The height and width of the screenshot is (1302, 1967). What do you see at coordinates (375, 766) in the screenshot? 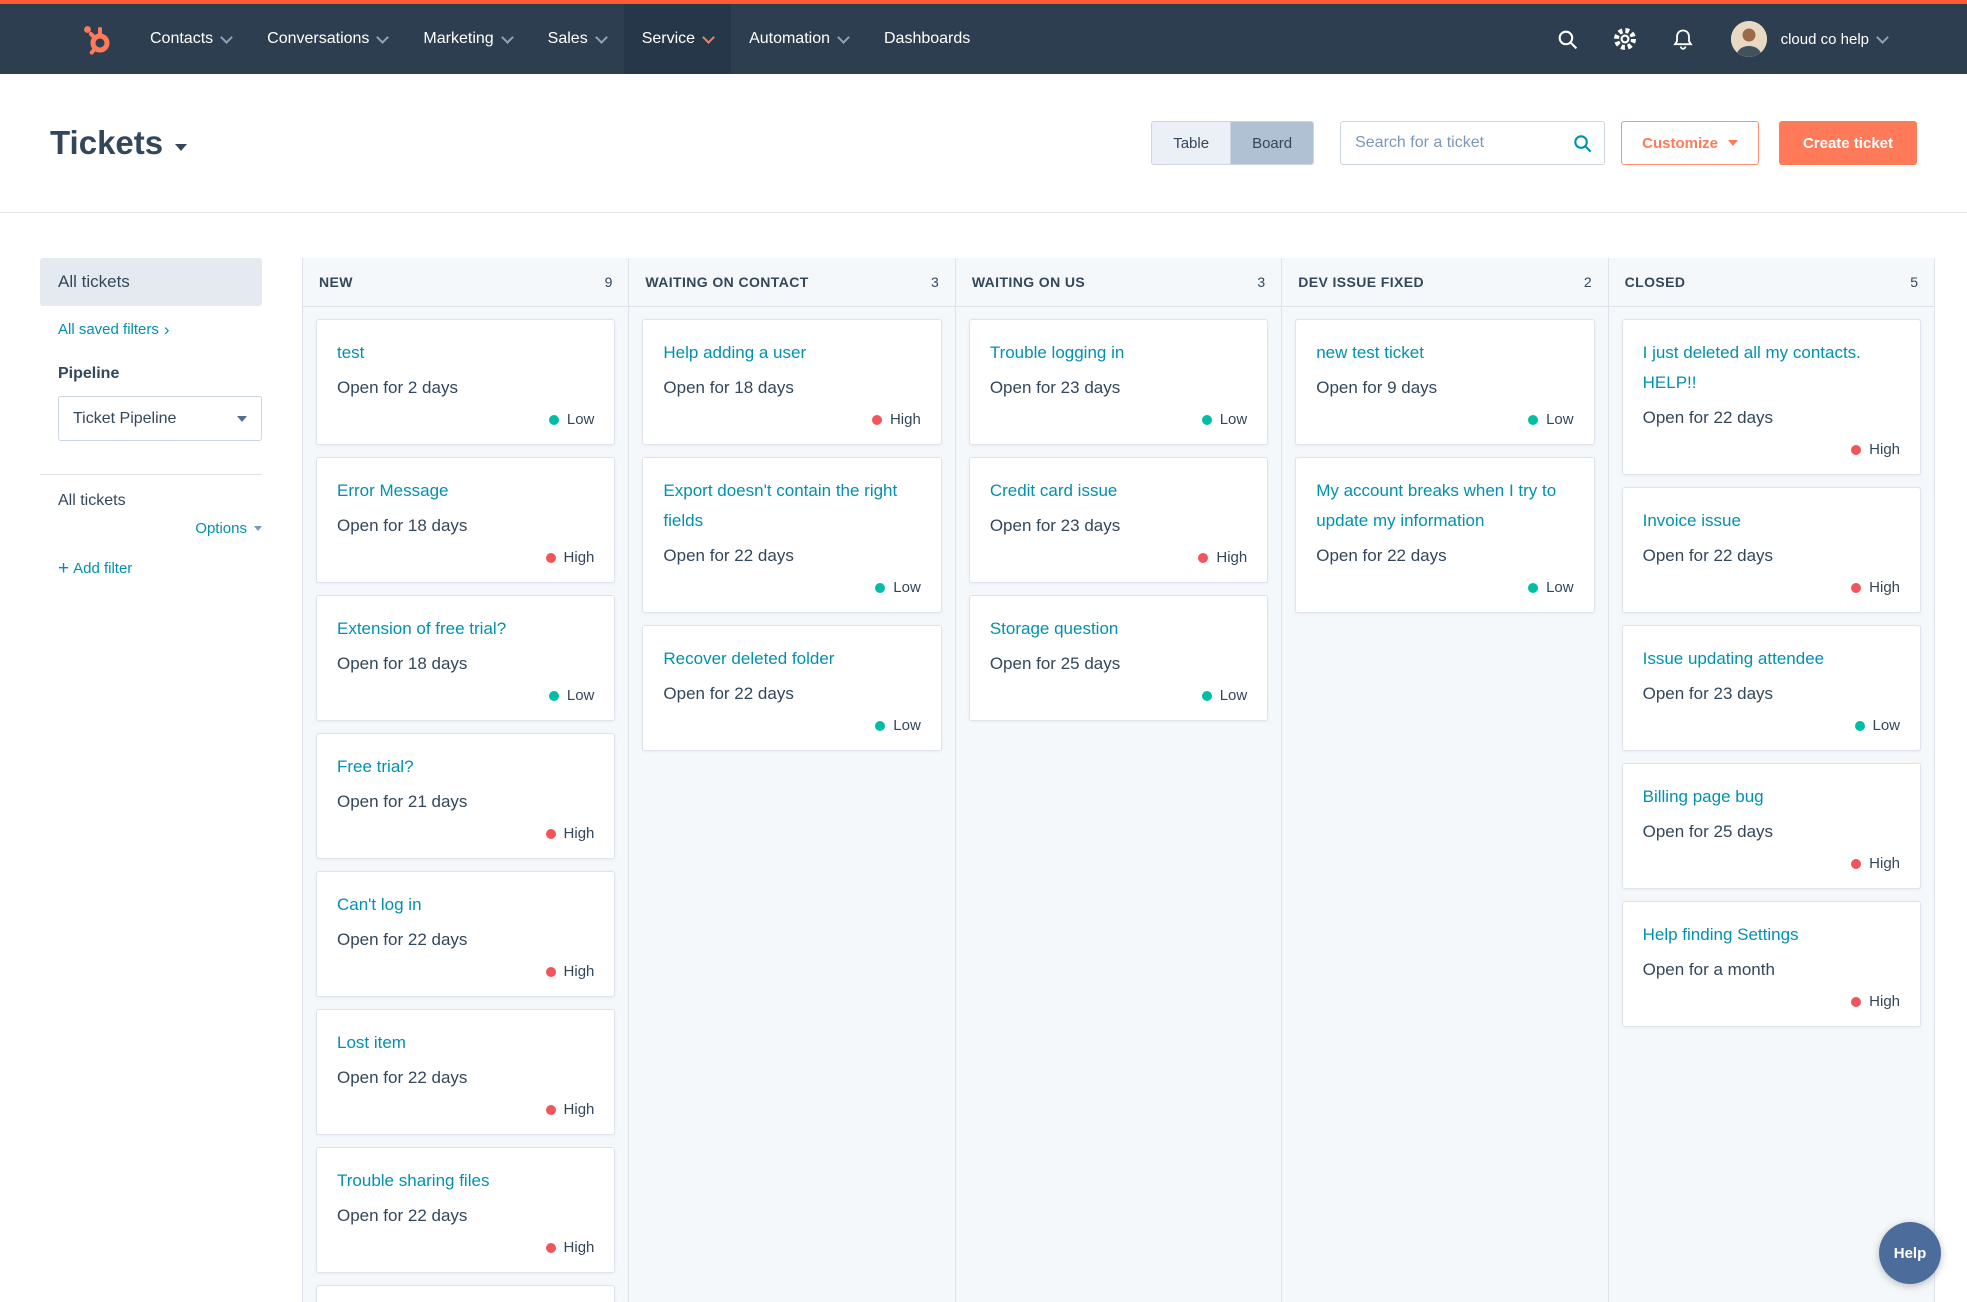
I see `ticket-title-link: Free trial?` at bounding box center [375, 766].